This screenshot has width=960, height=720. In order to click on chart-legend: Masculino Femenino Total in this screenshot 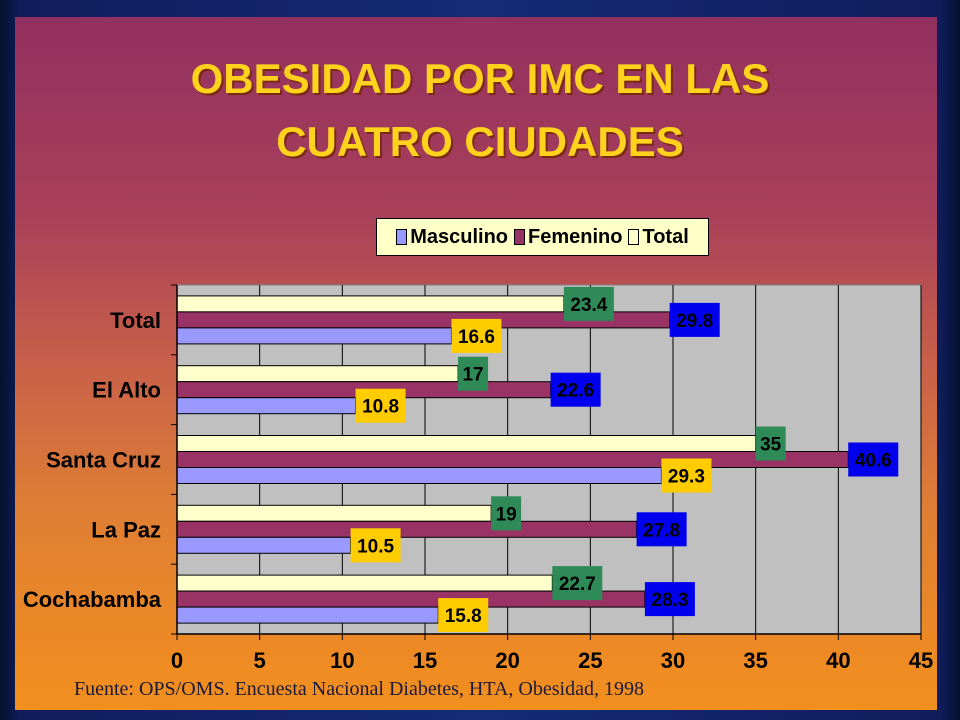, I will do `click(542, 237)`.